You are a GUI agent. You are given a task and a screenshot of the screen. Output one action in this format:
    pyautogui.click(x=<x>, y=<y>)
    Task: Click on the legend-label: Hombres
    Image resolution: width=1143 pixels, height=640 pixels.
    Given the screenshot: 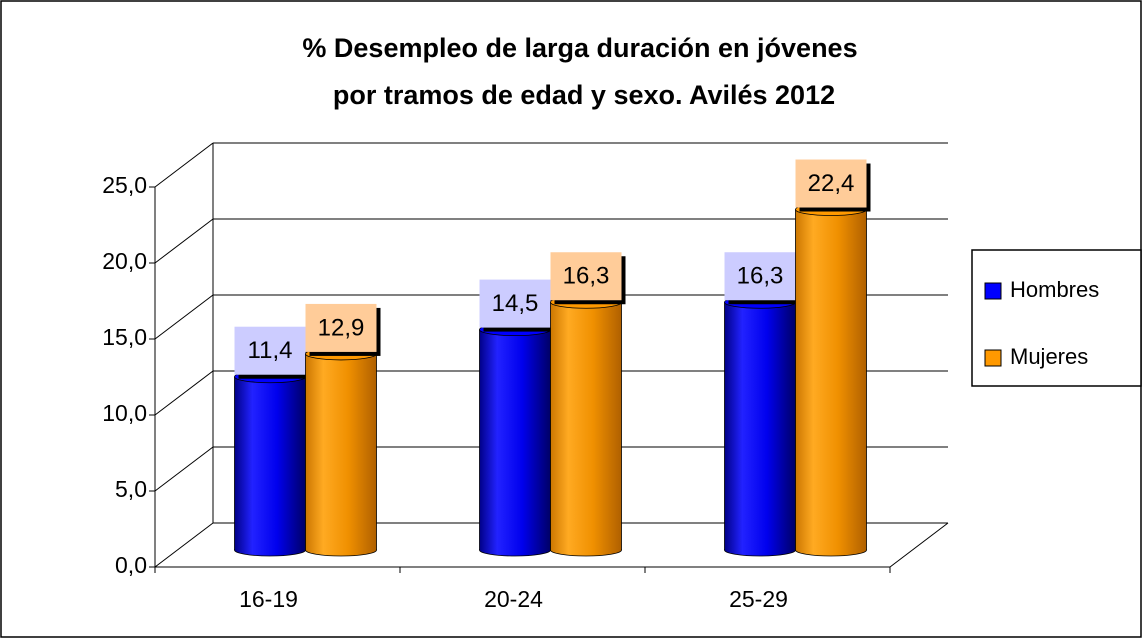 What is the action you would take?
    pyautogui.click(x=1054, y=289)
    